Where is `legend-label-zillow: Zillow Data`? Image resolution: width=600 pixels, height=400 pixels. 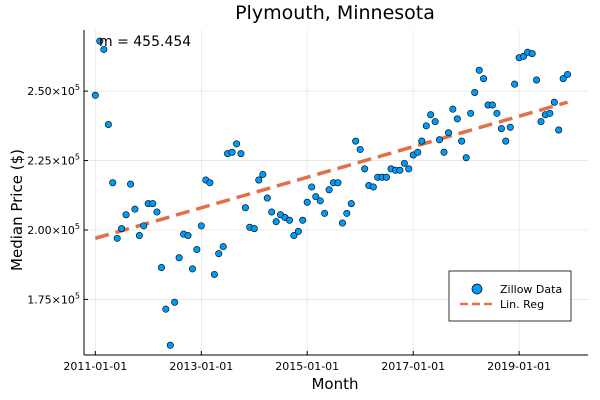
legend-label-zillow: Zillow Data is located at coordinates (531, 289).